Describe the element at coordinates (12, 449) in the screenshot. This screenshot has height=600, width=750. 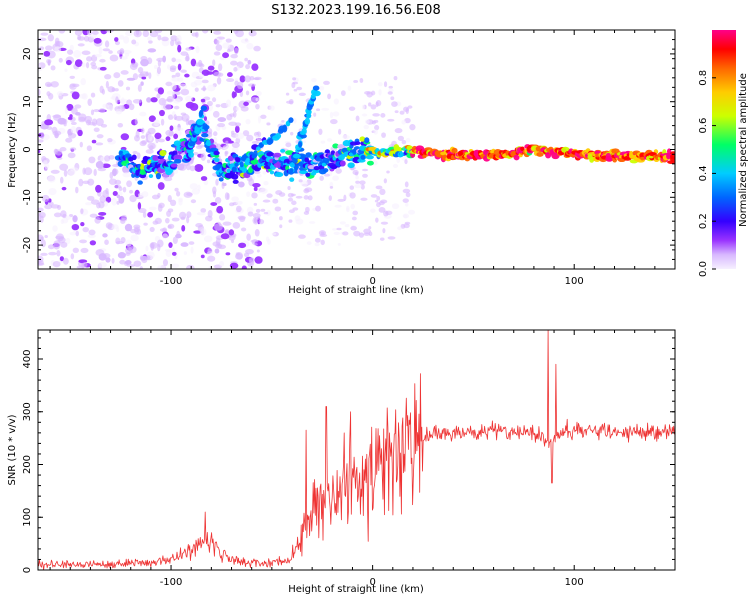
I see `snr-y-label: SNR (10 * v/v)` at that location.